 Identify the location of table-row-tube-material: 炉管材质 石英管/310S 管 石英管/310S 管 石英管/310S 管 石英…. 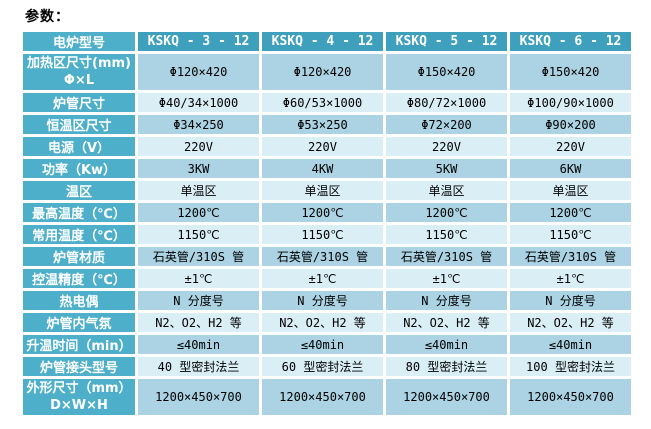
(327, 256).